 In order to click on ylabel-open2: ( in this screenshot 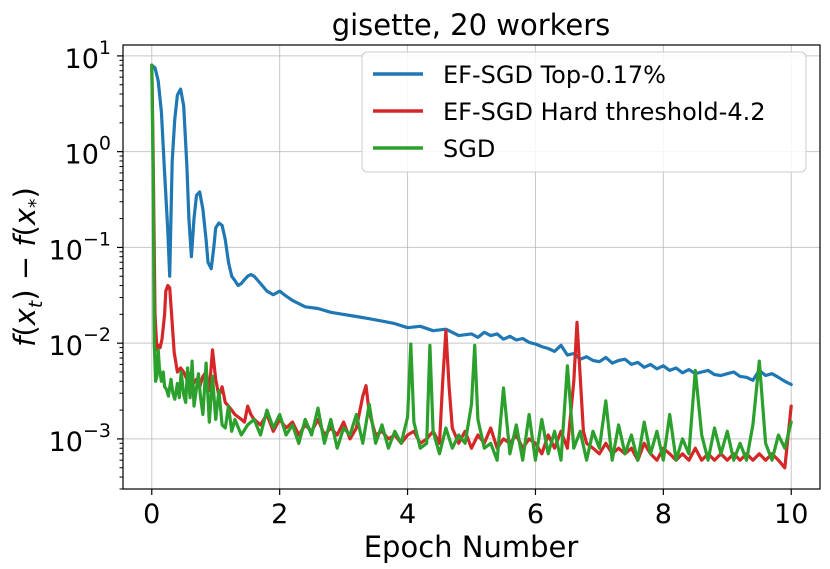, I will do `click(25, 230)`.